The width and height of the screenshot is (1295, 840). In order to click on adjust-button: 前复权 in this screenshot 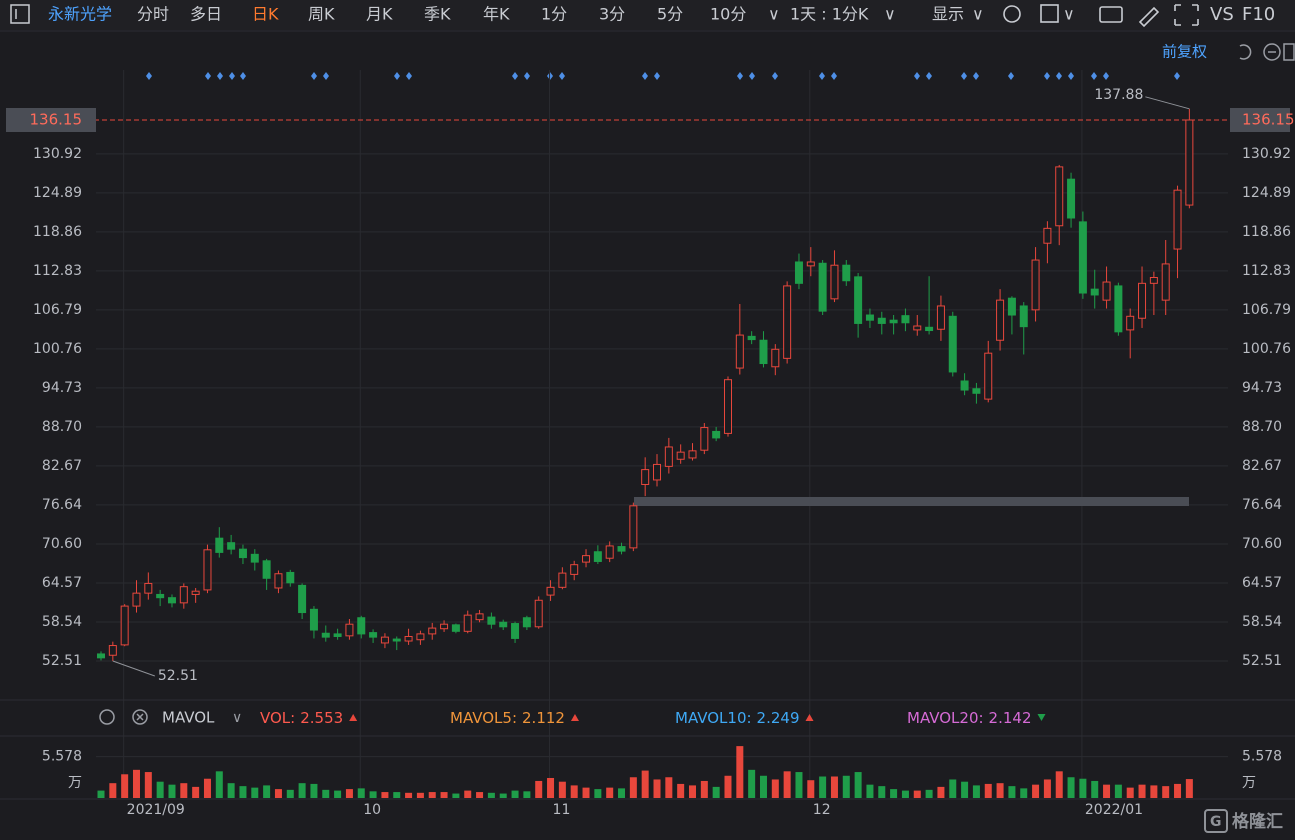, I will do `click(1184, 52)`.